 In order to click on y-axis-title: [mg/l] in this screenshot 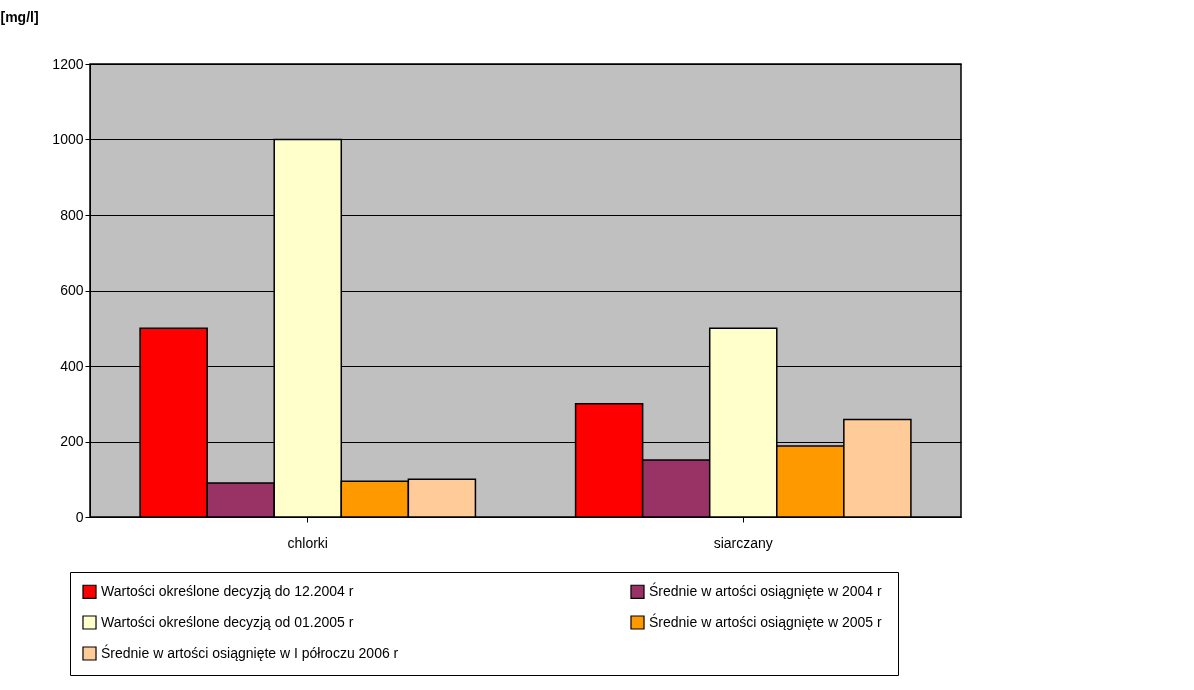, I will do `click(19, 16)`.